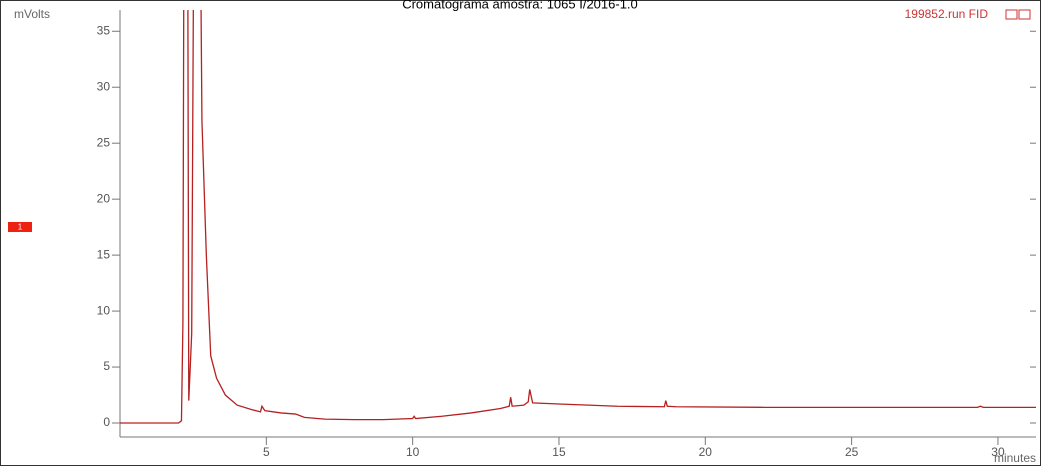  I want to click on y-tick-label: 25, so click(104, 142).